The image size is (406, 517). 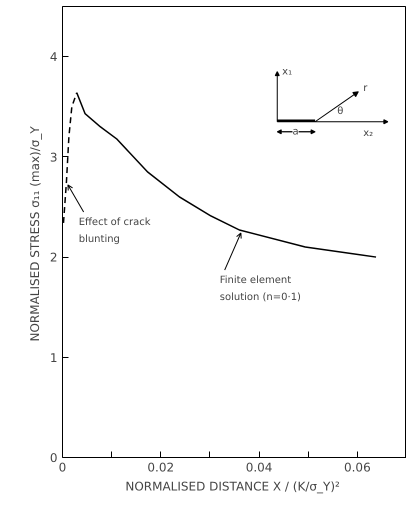 I want to click on annotation: x₁, so click(x=287, y=72).